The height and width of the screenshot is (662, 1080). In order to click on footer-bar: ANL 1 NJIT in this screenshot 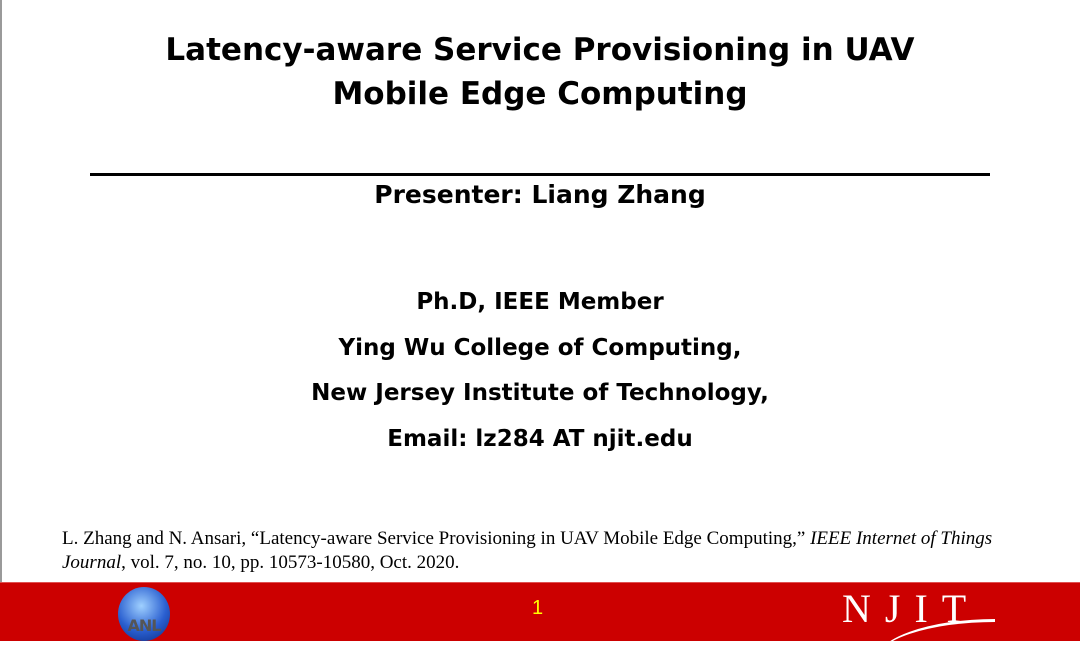, I will do `click(540, 611)`.